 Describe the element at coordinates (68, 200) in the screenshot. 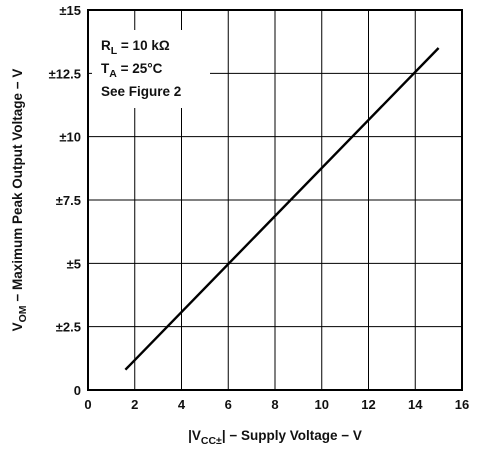

I see `y-tick-label: ±7.5` at that location.